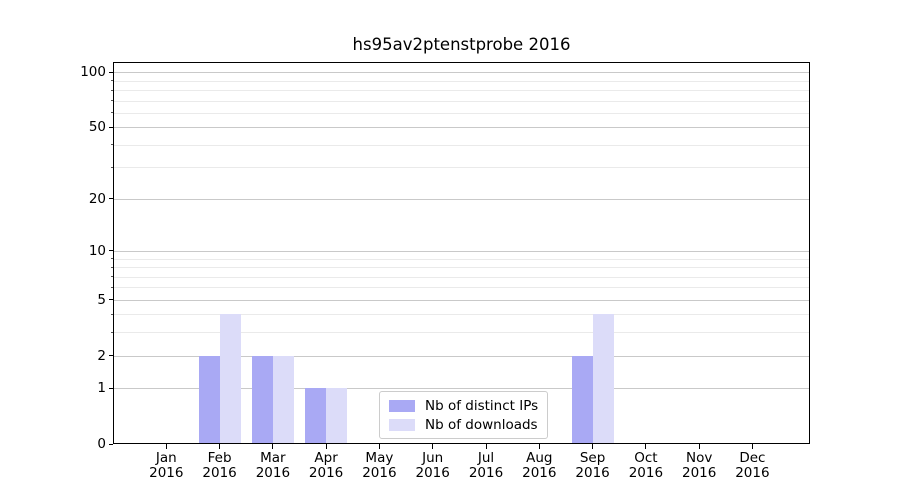  What do you see at coordinates (97, 127) in the screenshot?
I see `y-tick-label-50: 50` at bounding box center [97, 127].